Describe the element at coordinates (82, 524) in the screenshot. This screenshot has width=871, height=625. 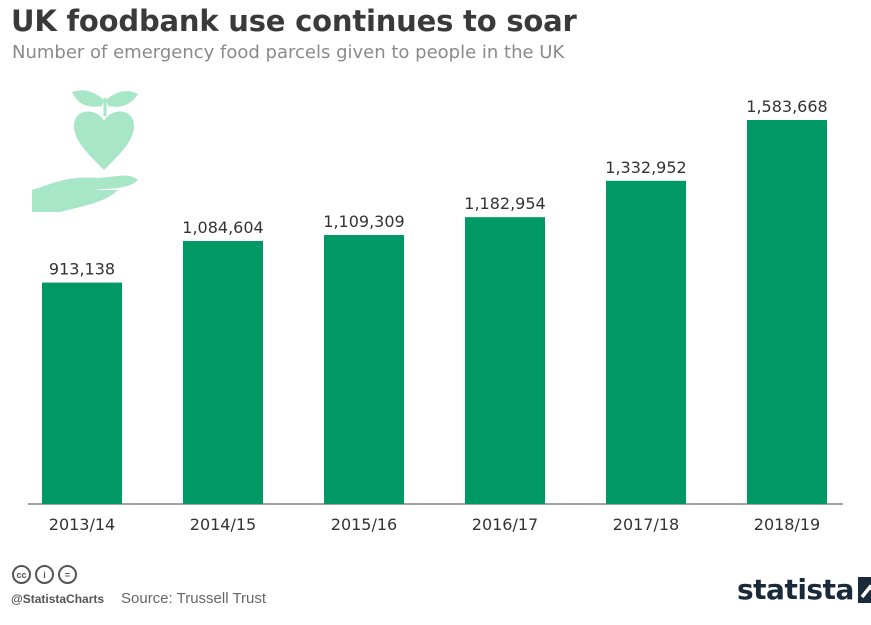
I see `x-tick-label-2013/14: 2013/14` at that location.